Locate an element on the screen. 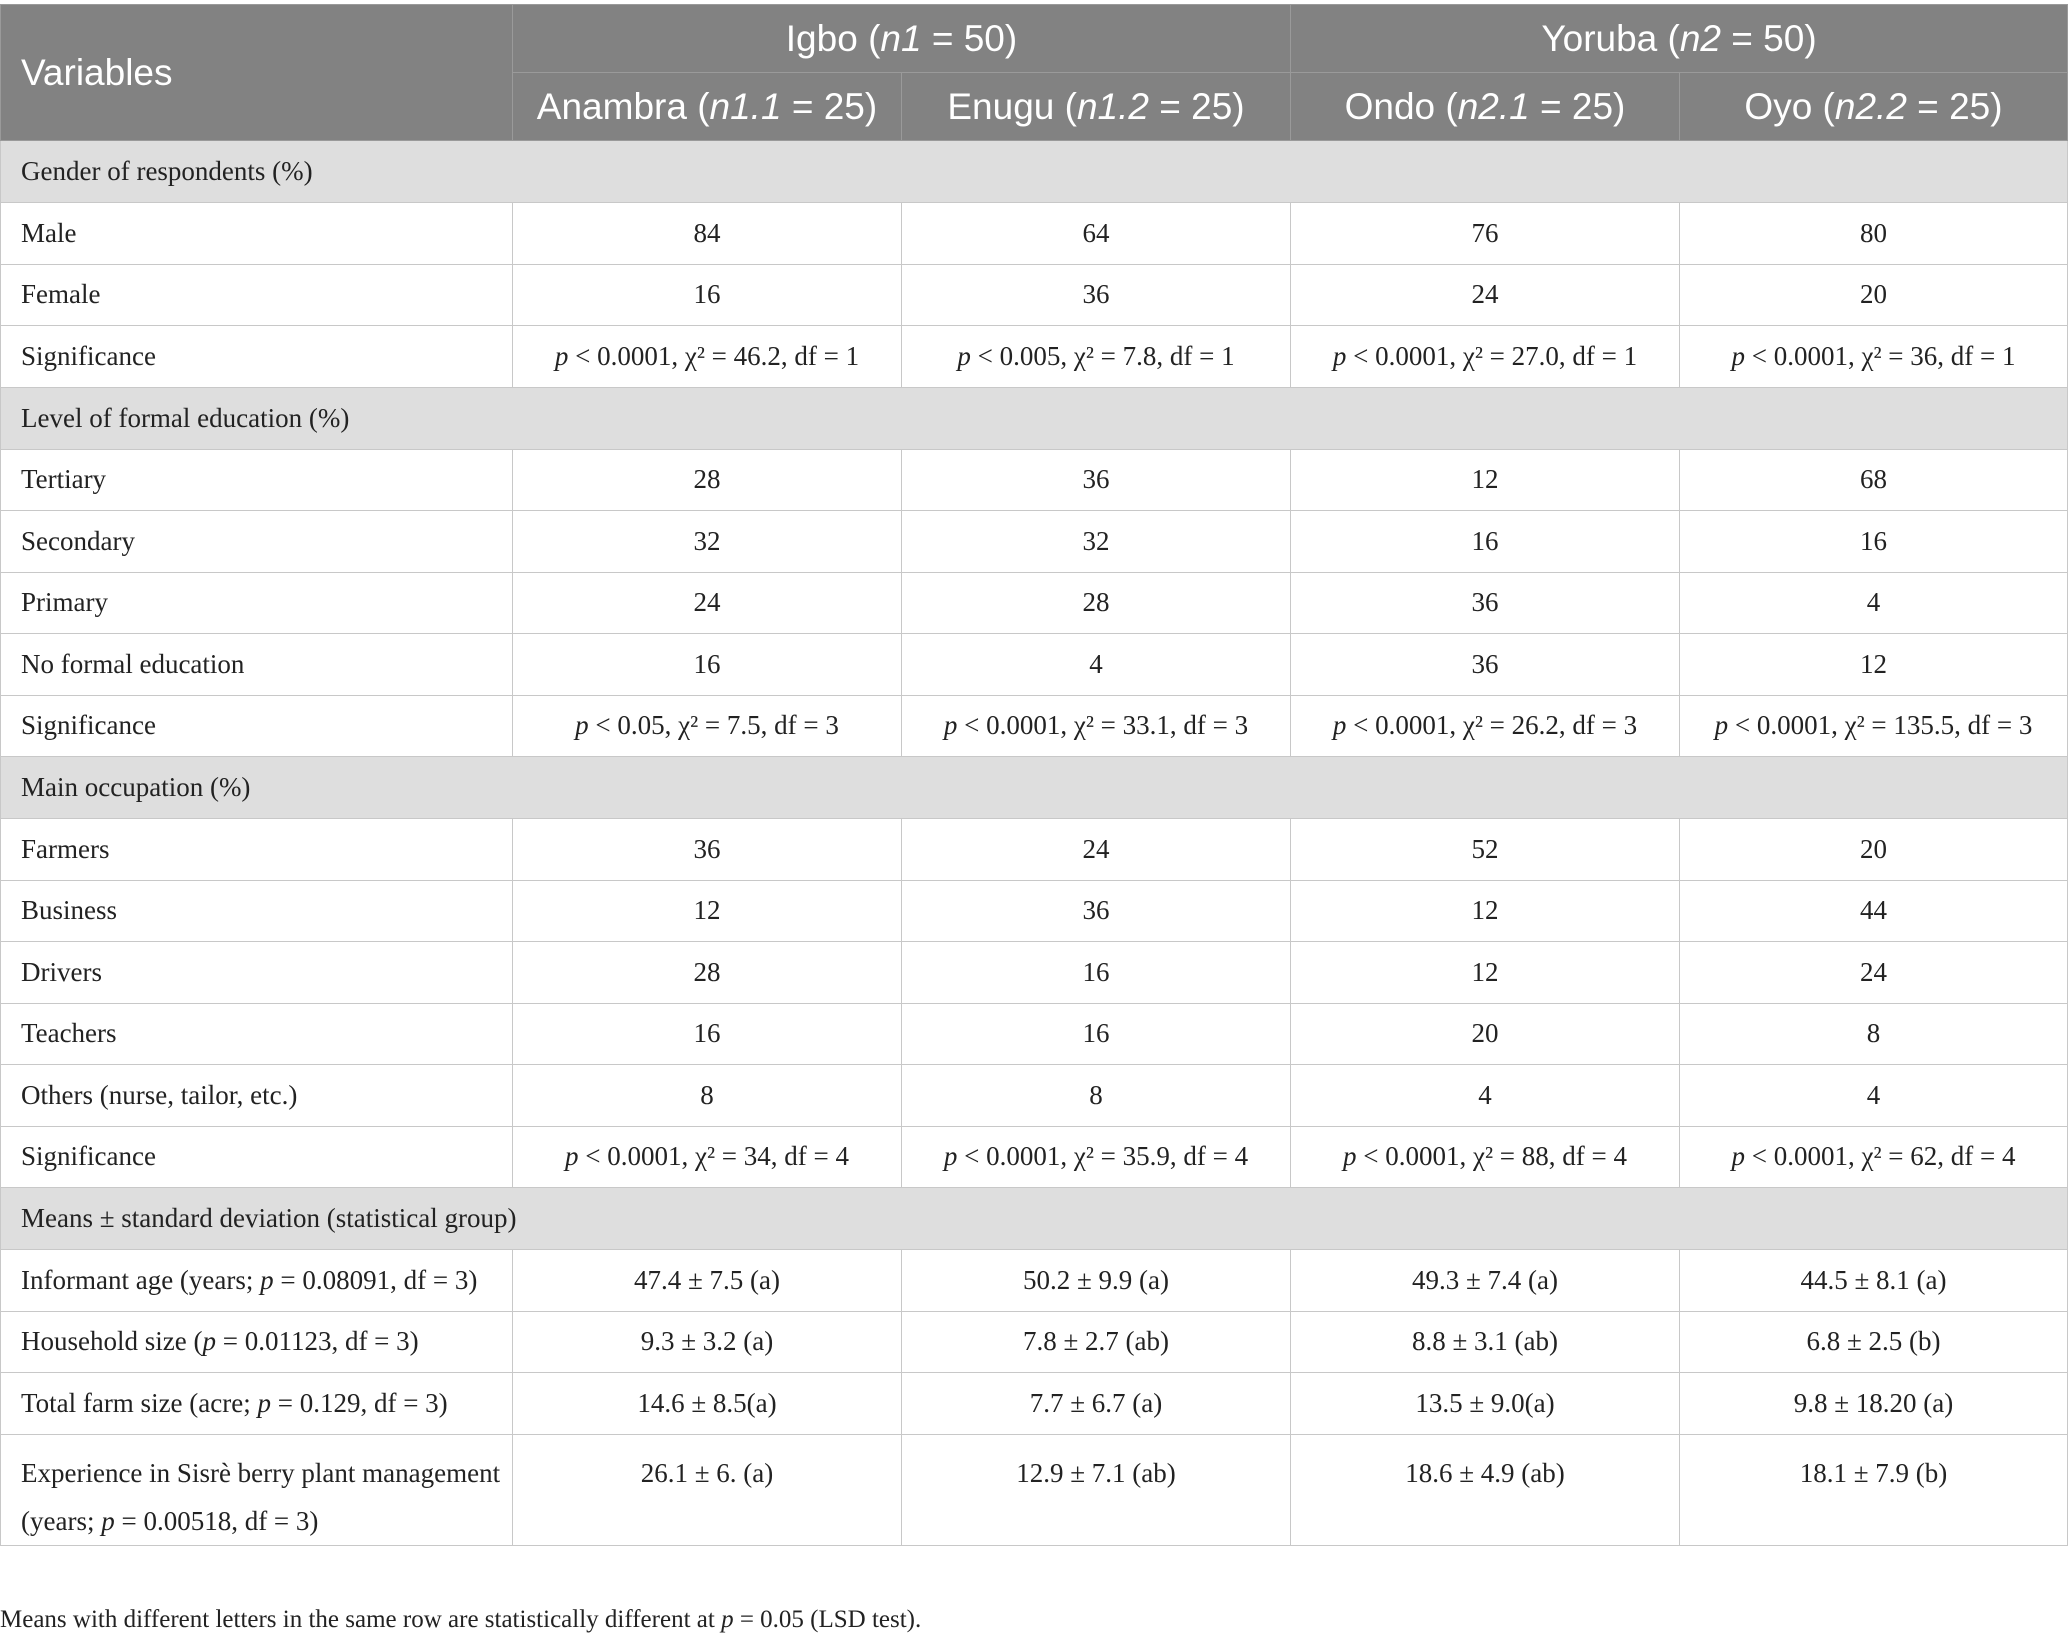 The width and height of the screenshot is (2068, 1645). row-value: 47.4 ± 7.5 (a) is located at coordinates (707, 1280).